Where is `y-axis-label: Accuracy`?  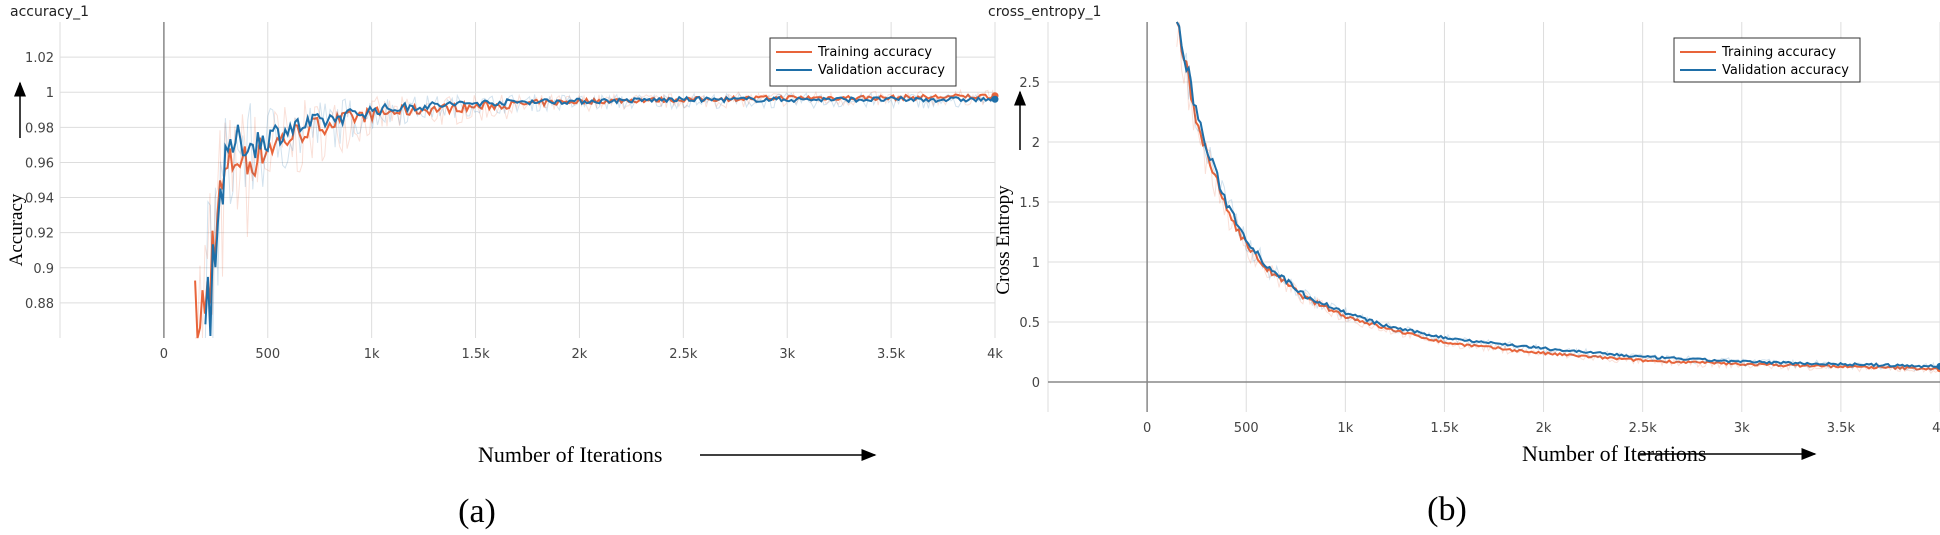
y-axis-label: Accuracy is located at coordinates (16, 229).